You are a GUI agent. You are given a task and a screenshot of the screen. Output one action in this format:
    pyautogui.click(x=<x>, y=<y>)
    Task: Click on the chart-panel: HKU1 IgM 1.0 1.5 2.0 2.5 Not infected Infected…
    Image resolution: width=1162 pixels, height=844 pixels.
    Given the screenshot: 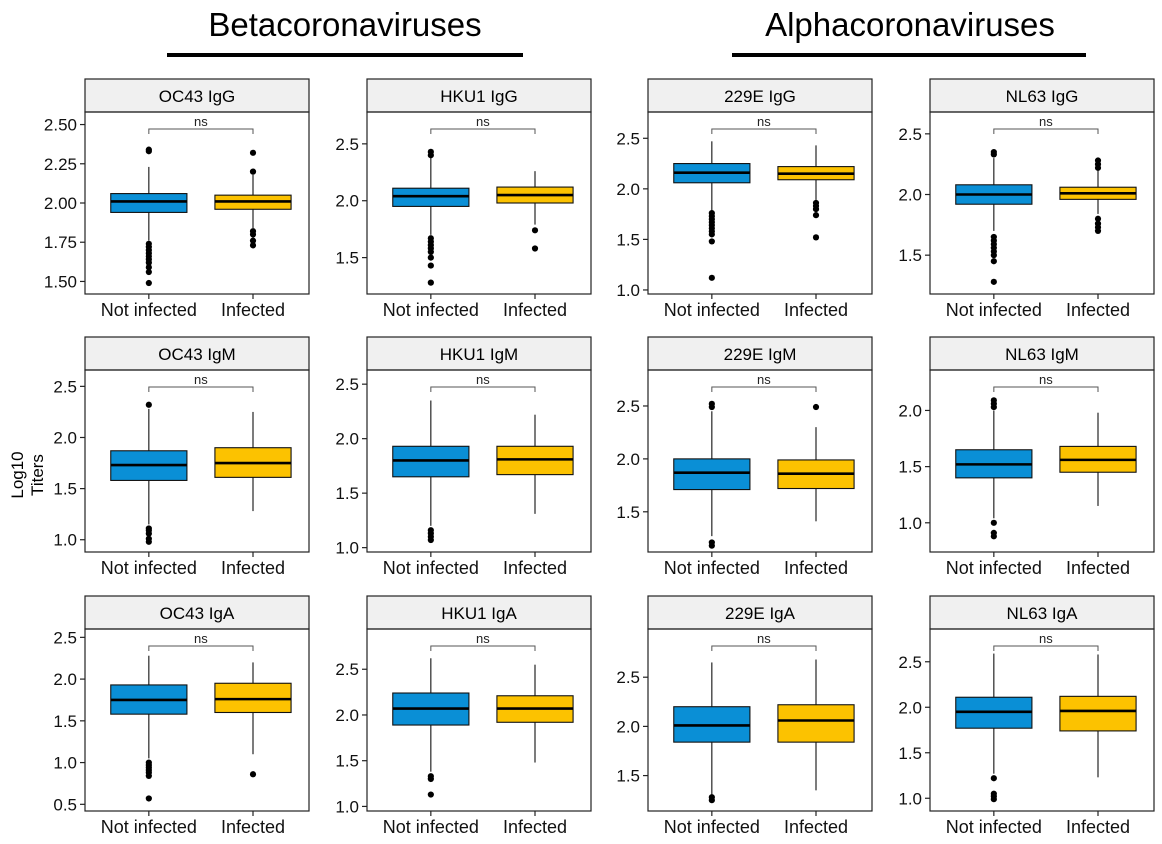 What is the action you would take?
    pyautogui.click(x=463, y=457)
    